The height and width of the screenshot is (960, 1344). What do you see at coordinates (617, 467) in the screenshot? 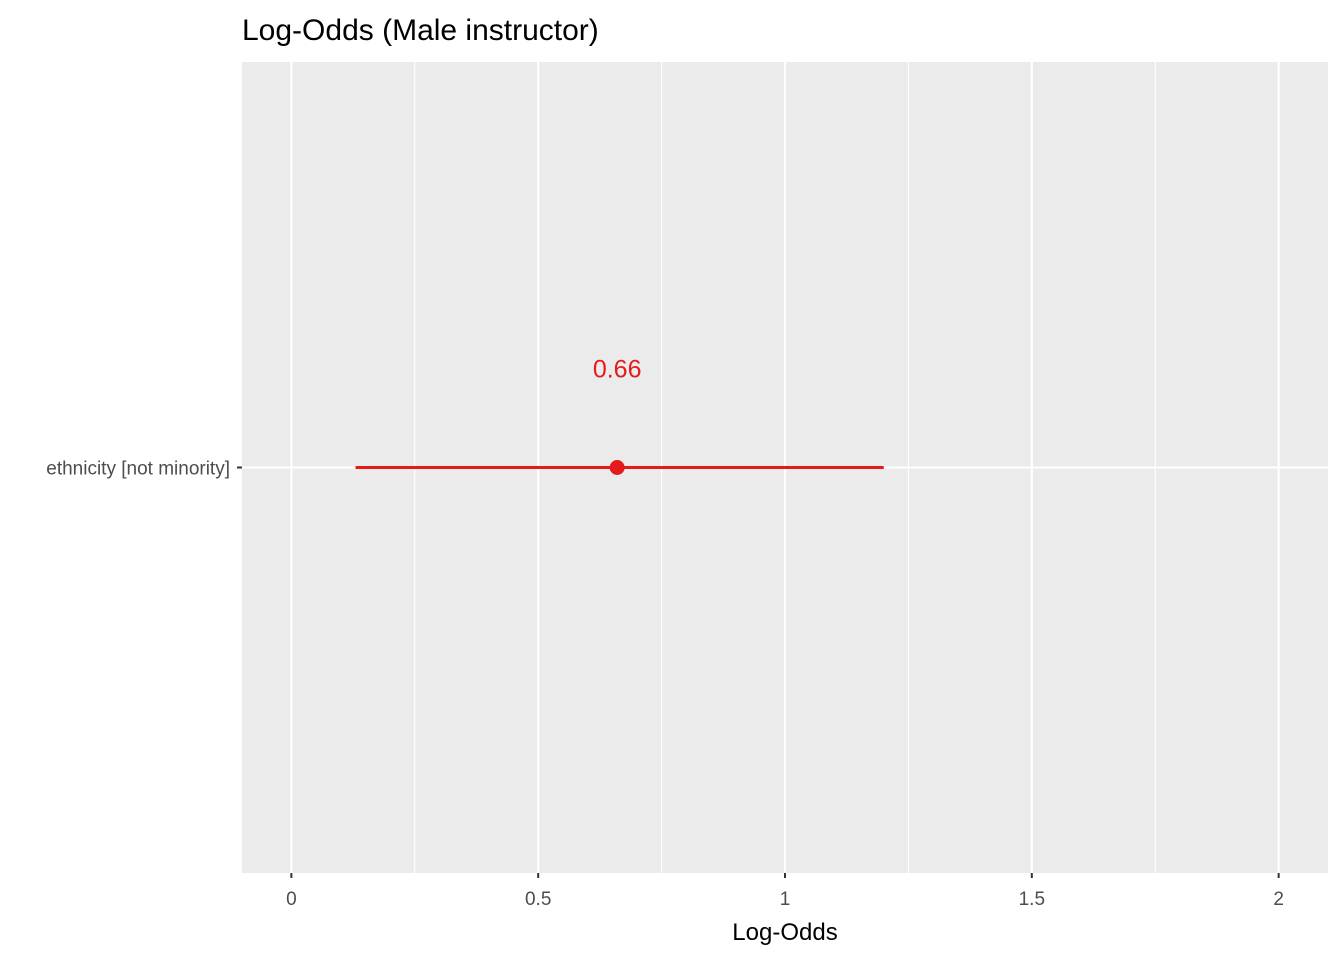
I see `estimate-point` at bounding box center [617, 467].